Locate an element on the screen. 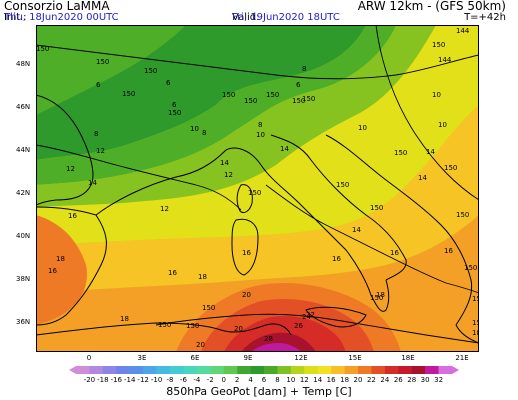  legend-tick-label: 32 is located at coordinates (438, 380).